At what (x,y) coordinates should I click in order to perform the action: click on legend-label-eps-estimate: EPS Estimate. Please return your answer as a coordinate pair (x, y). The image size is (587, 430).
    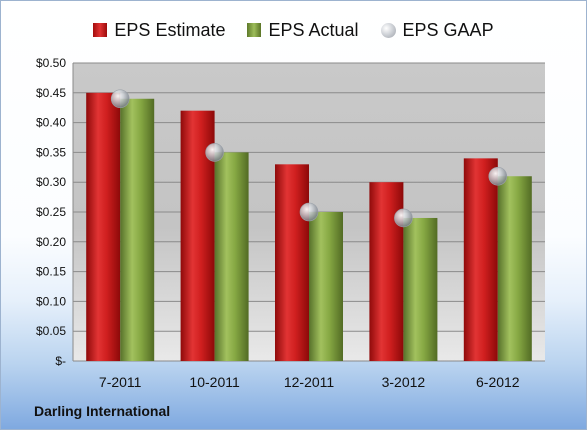
    Looking at the image, I should click on (170, 29).